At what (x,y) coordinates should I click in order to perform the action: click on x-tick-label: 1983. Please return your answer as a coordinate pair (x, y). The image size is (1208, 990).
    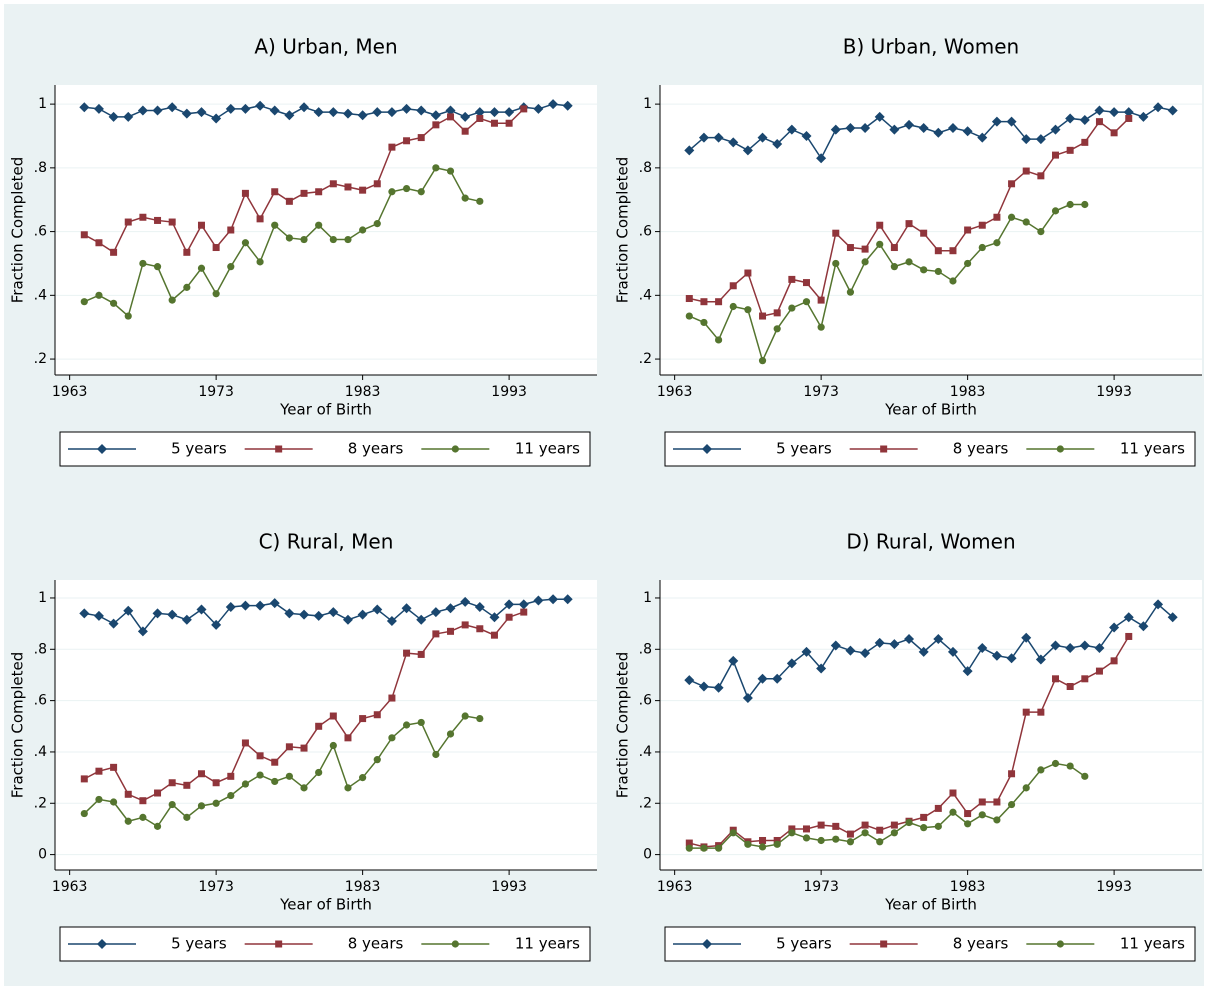
    Looking at the image, I should click on (363, 392).